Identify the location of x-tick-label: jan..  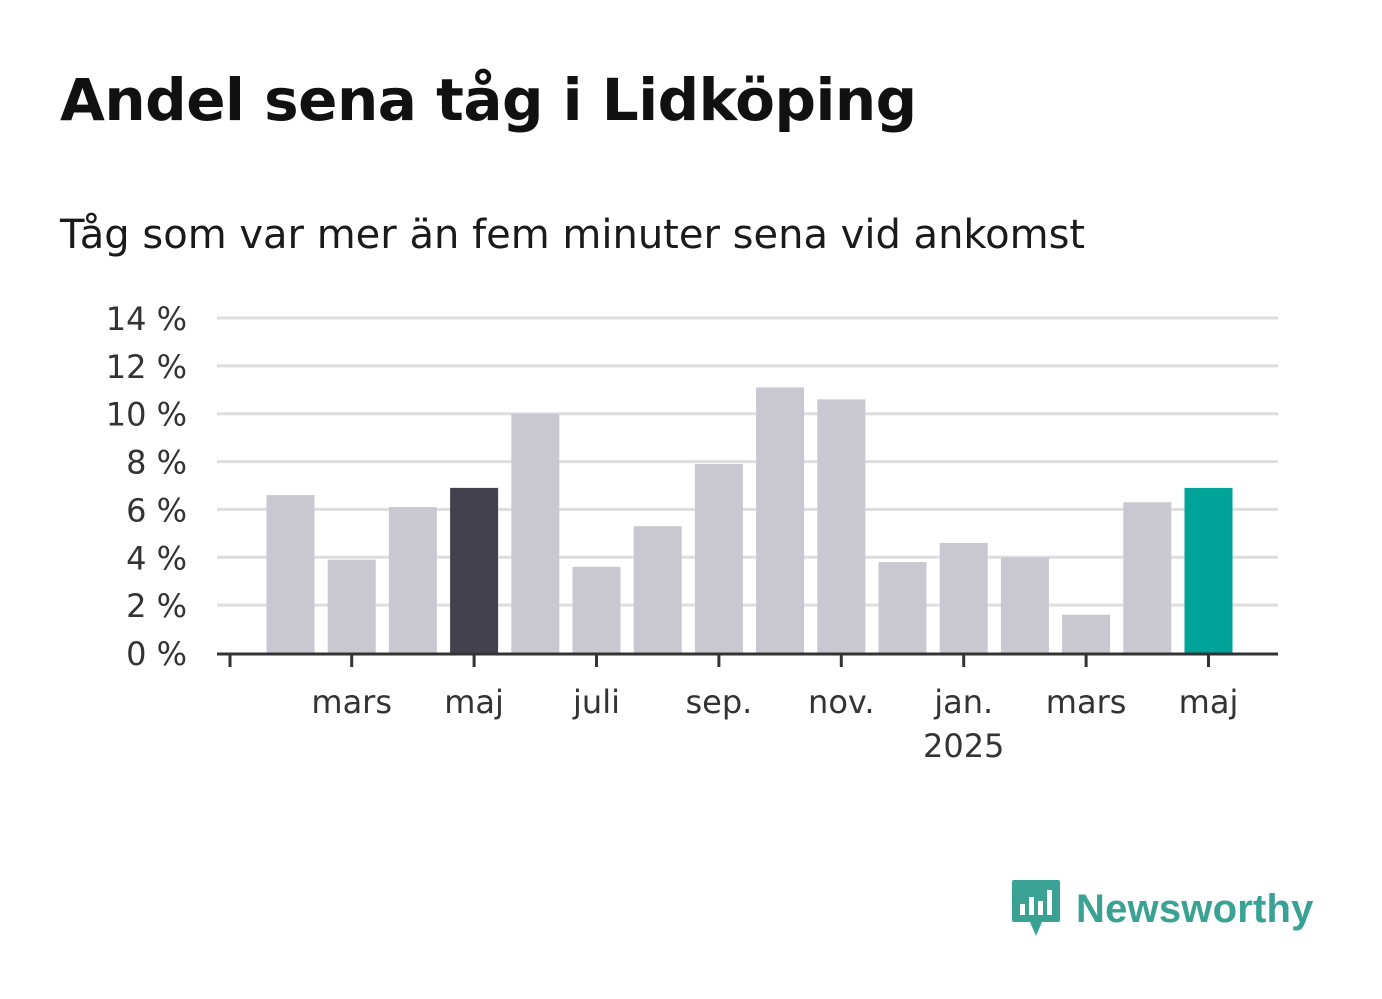
(963, 702).